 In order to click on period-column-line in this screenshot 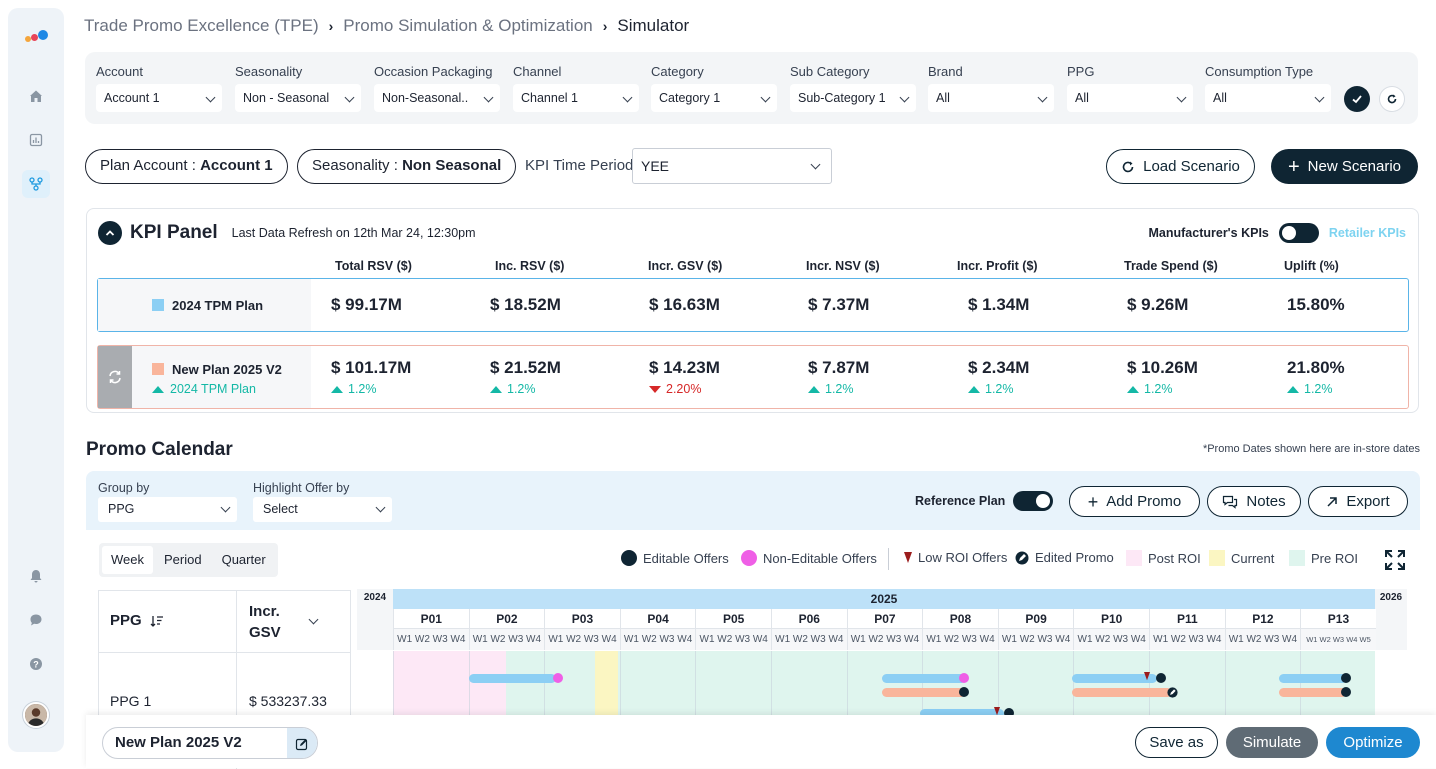, I will do `click(696, 709)`.